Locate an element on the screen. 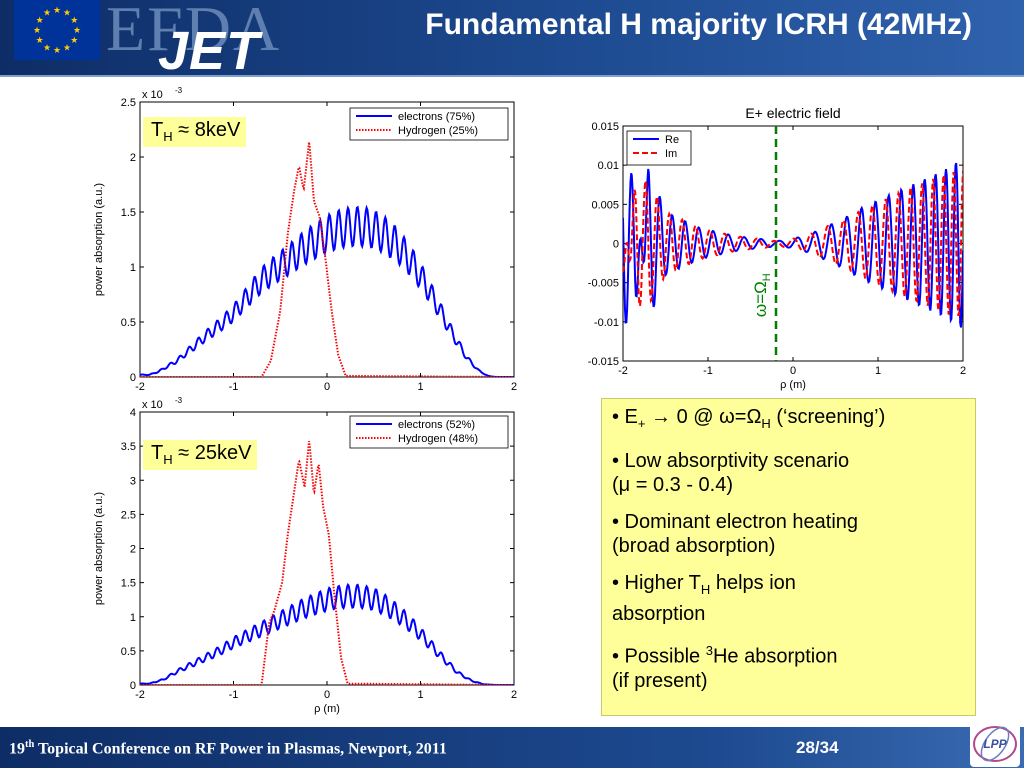 This screenshot has width=1024, height=772. note-text: • Dominant electron heating is located at coordinates (735, 522).